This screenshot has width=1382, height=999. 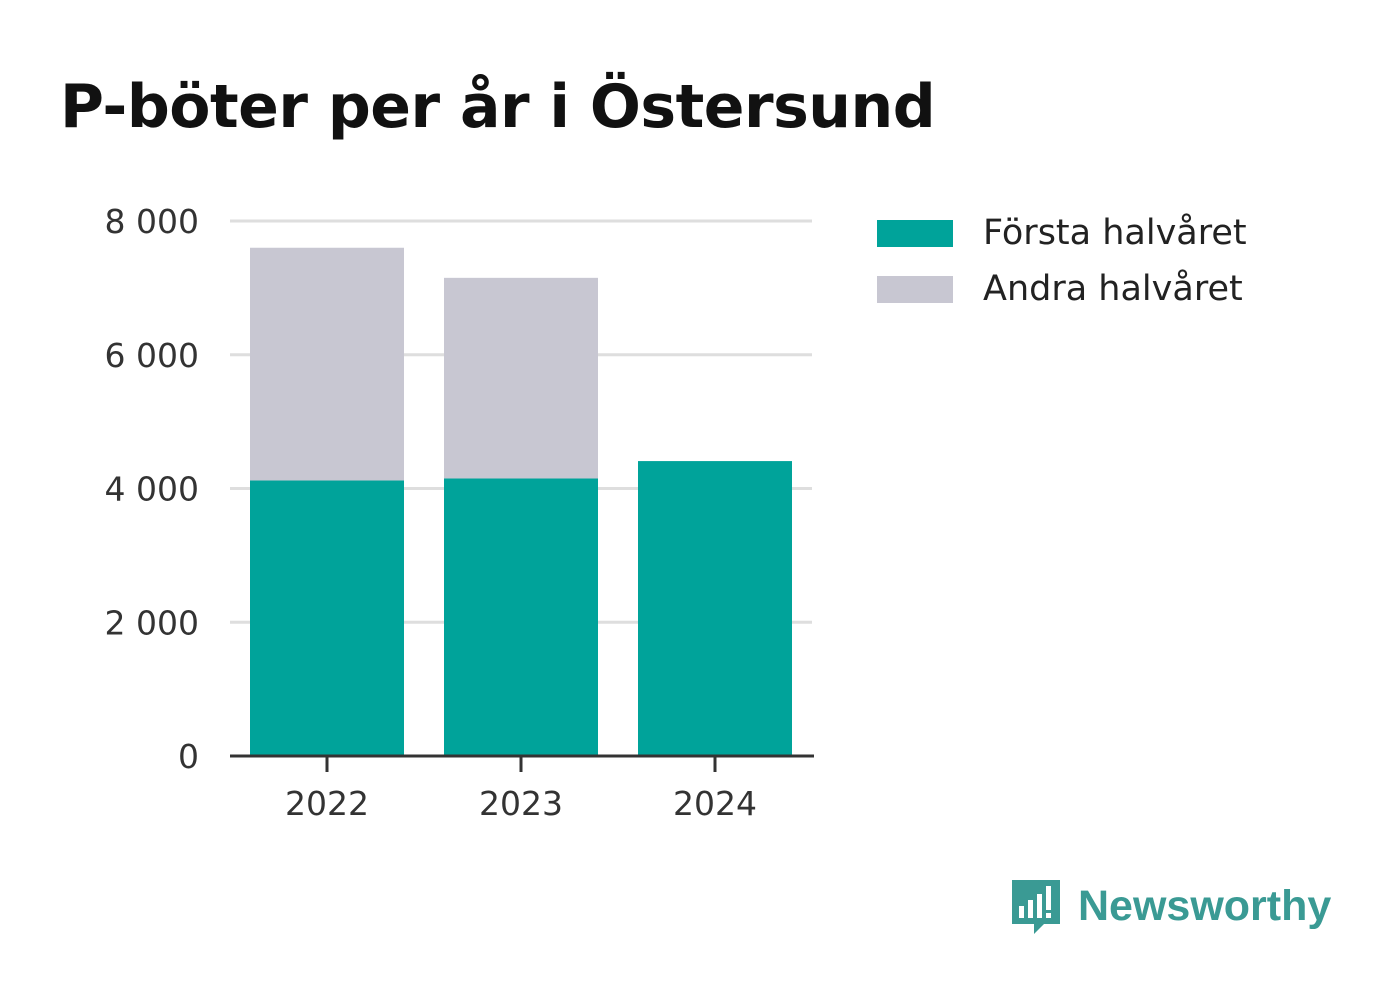 What do you see at coordinates (1113, 289) in the screenshot?
I see `legend-label-second-half: Andra halvåret` at bounding box center [1113, 289].